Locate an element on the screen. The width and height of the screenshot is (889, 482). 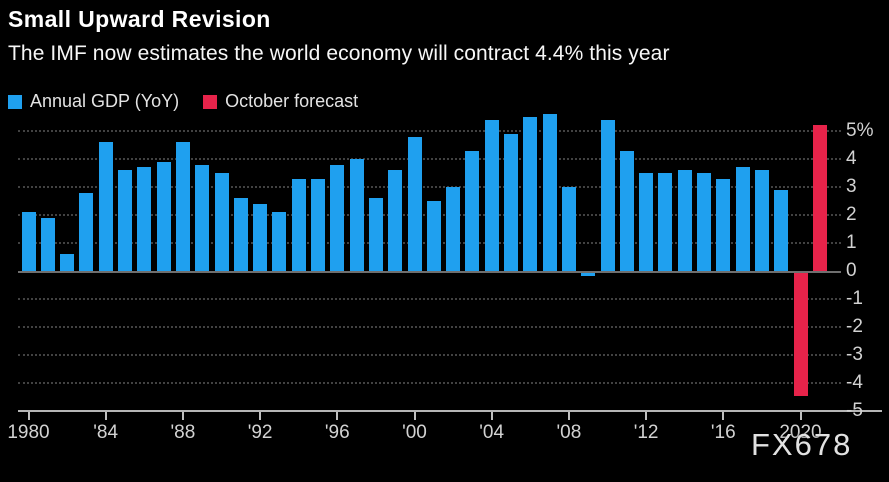
bar-1991 is located at coordinates (240, 234).